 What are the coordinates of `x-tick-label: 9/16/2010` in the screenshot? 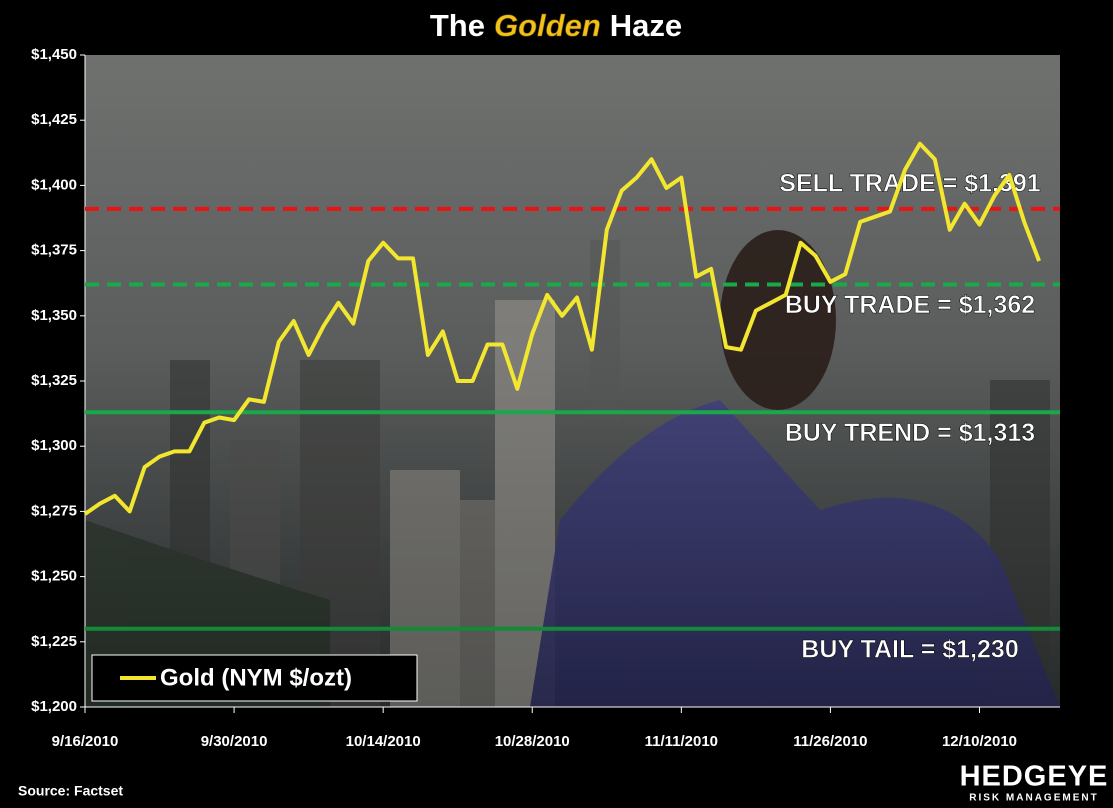 It's located at (85, 741).